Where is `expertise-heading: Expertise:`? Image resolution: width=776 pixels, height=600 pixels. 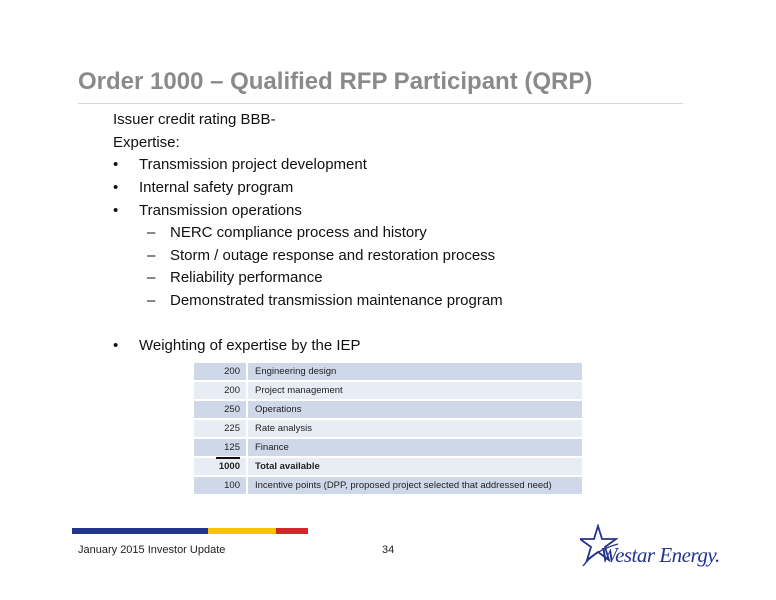
expertise-heading: Expertise: is located at coordinates (146, 142).